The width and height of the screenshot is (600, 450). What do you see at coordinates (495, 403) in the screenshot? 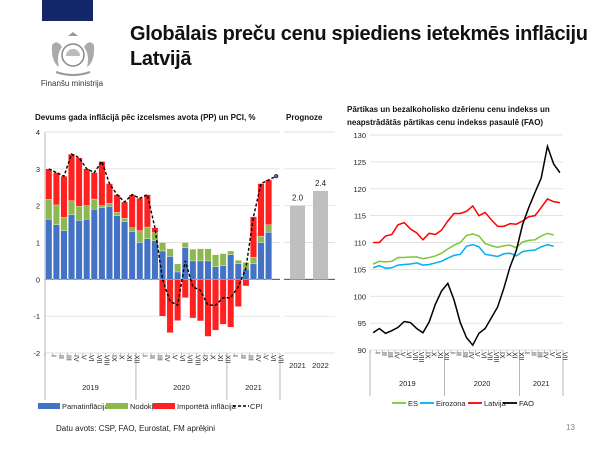
I see `legend-label: Latvija` at bounding box center [495, 403].